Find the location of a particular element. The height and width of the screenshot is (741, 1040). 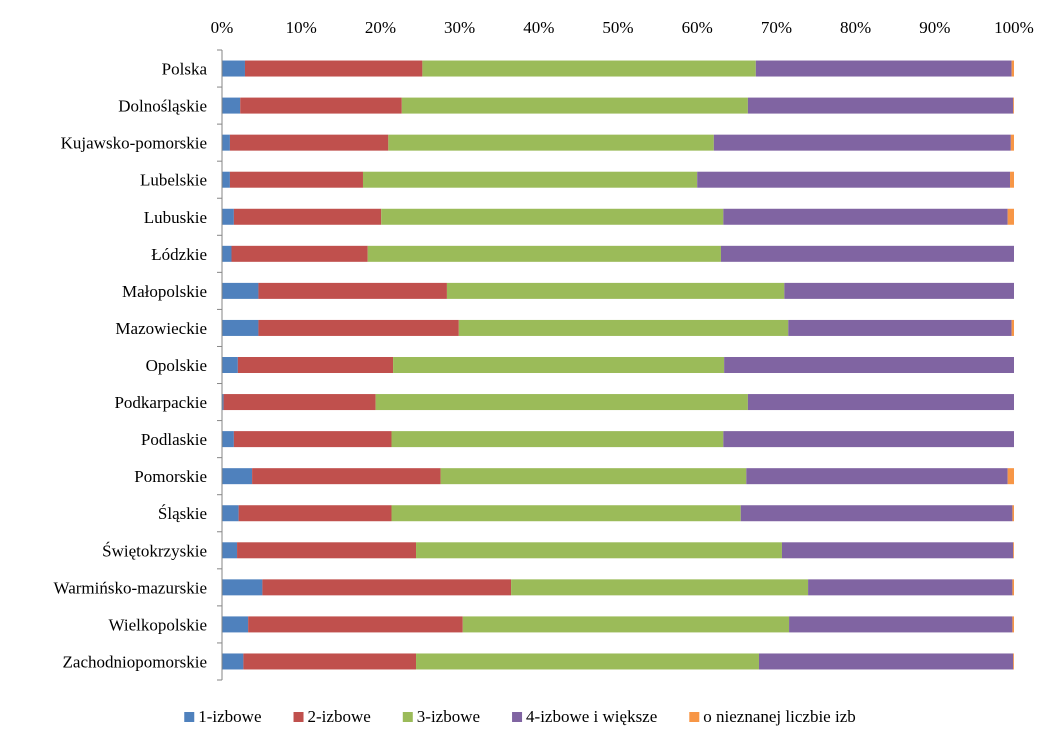

x-tick-label: 70% is located at coordinates (776, 27).